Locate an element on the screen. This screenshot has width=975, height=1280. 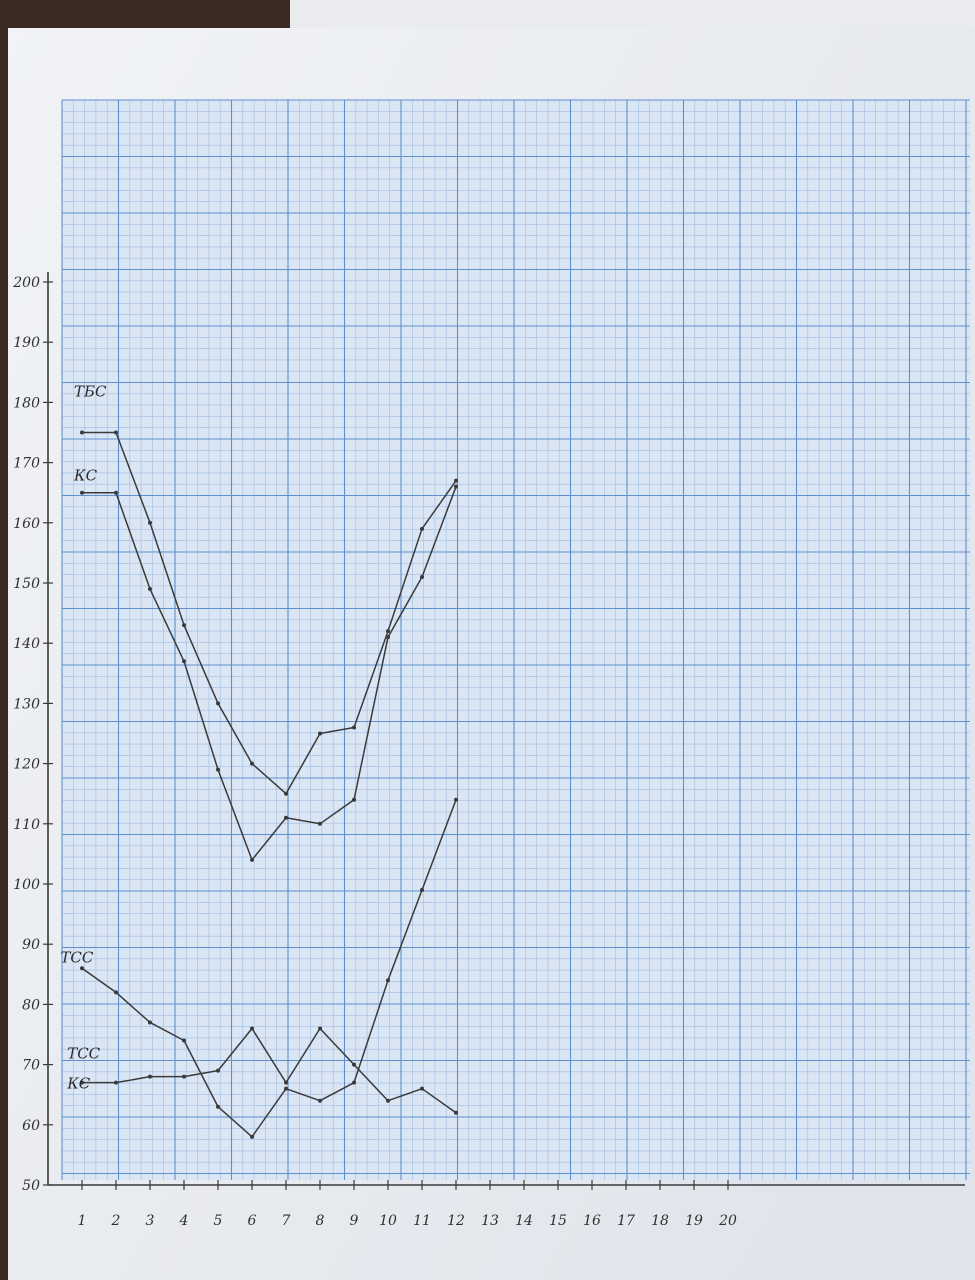
x-tick-label: 9 is located at coordinates (354, 1221).